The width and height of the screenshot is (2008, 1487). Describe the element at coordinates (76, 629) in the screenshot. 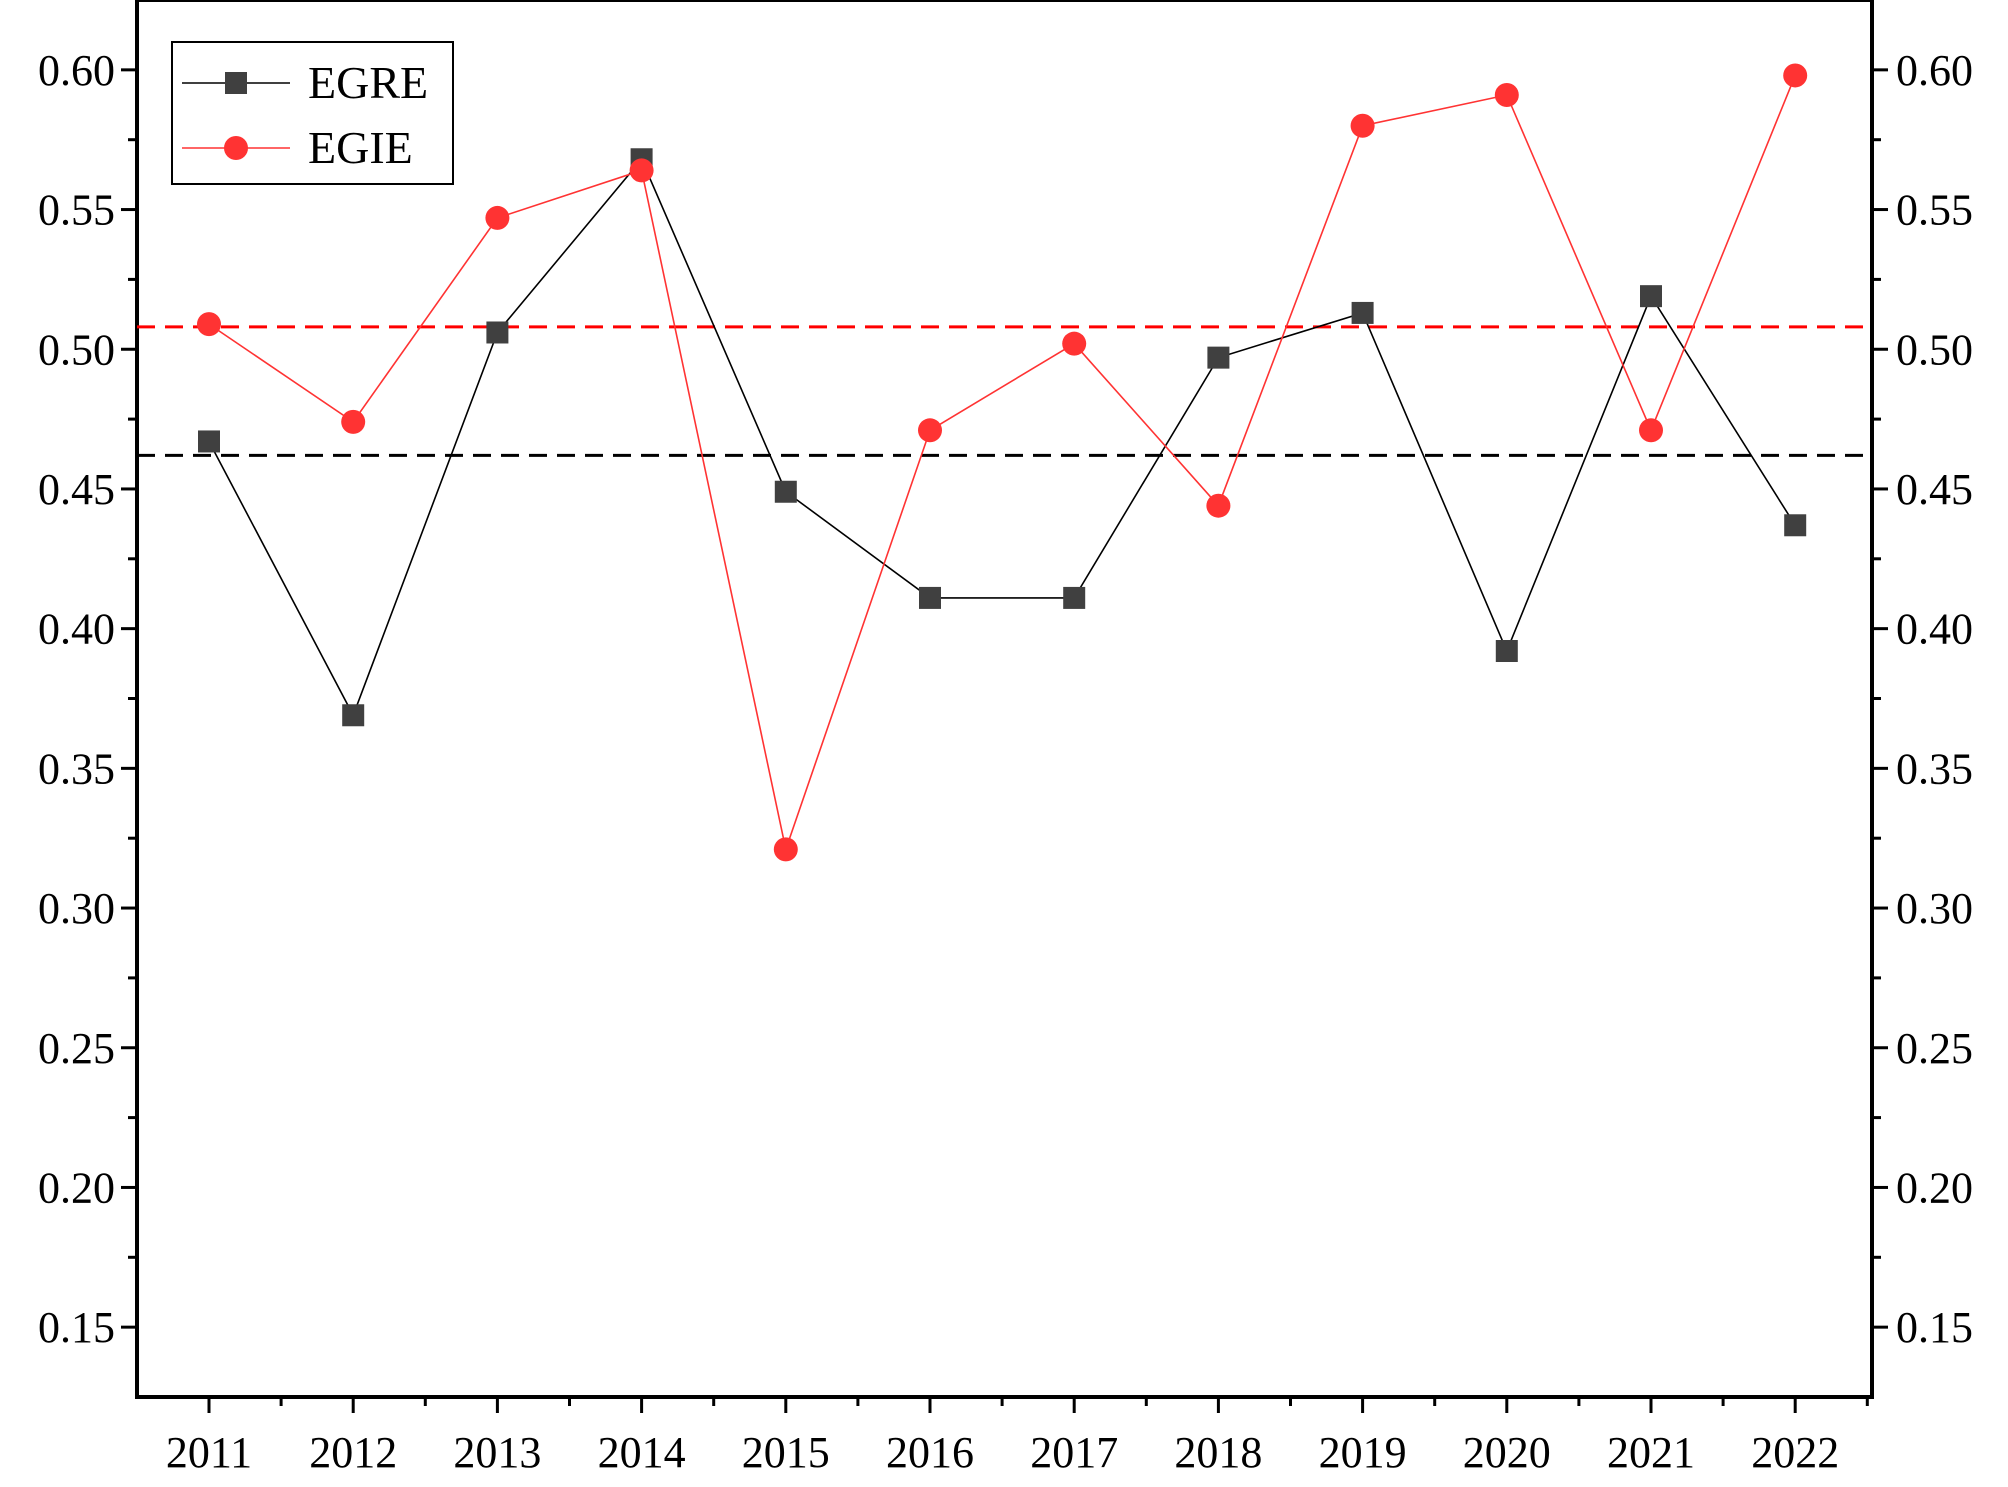

I see `y-tick-label-left: 0.40` at that location.